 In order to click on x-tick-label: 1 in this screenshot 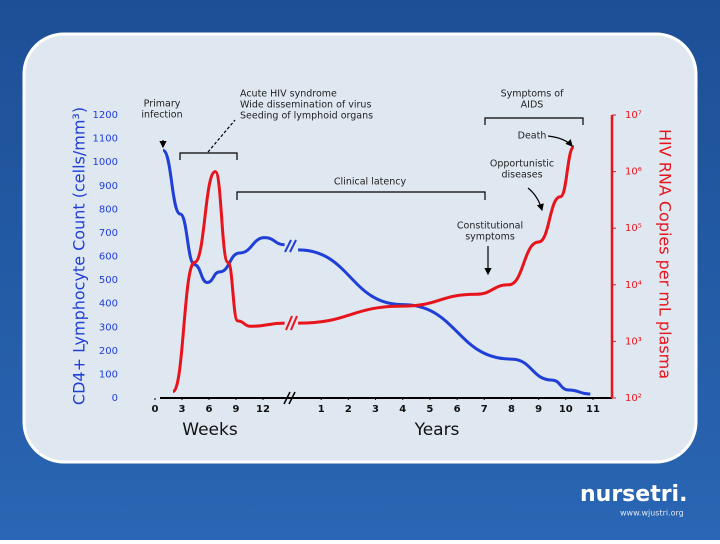, I will do `click(321, 409)`.